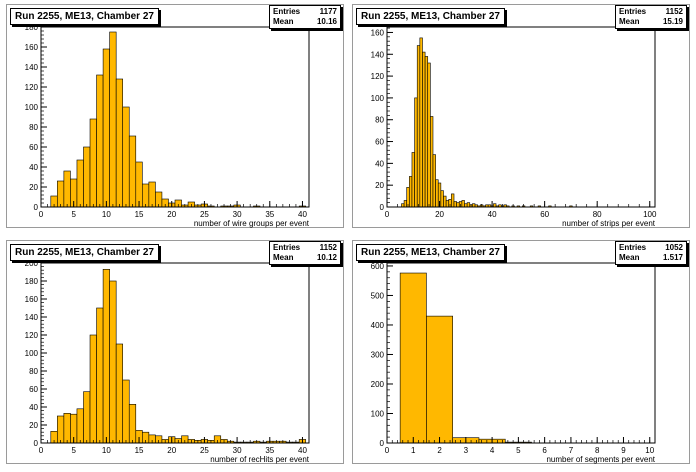  I want to click on x-tick-label: 7, so click(571, 450).